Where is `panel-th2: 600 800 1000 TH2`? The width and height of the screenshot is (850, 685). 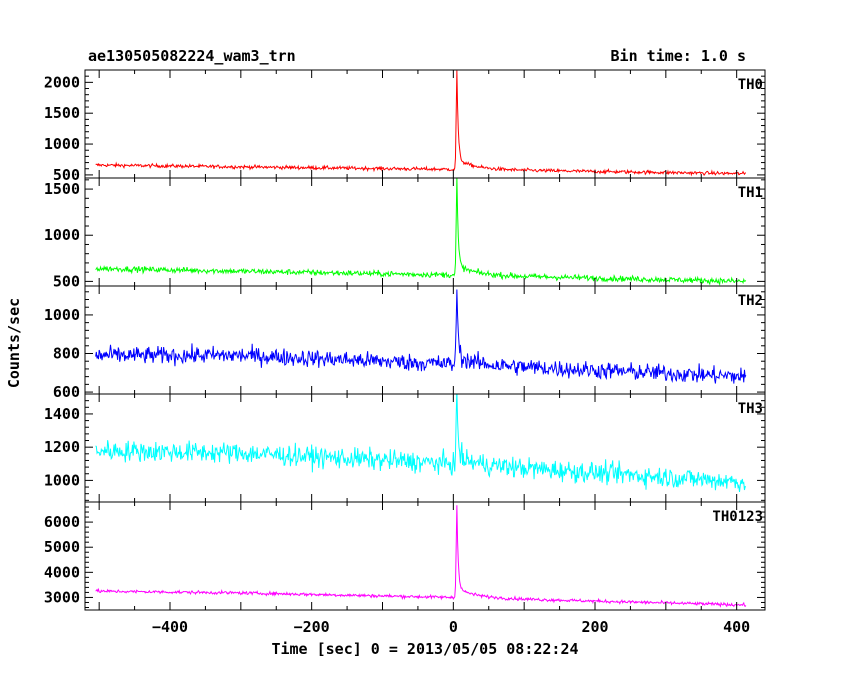
panel-th2: 600 800 1000 TH2 is located at coordinates (405, 343).